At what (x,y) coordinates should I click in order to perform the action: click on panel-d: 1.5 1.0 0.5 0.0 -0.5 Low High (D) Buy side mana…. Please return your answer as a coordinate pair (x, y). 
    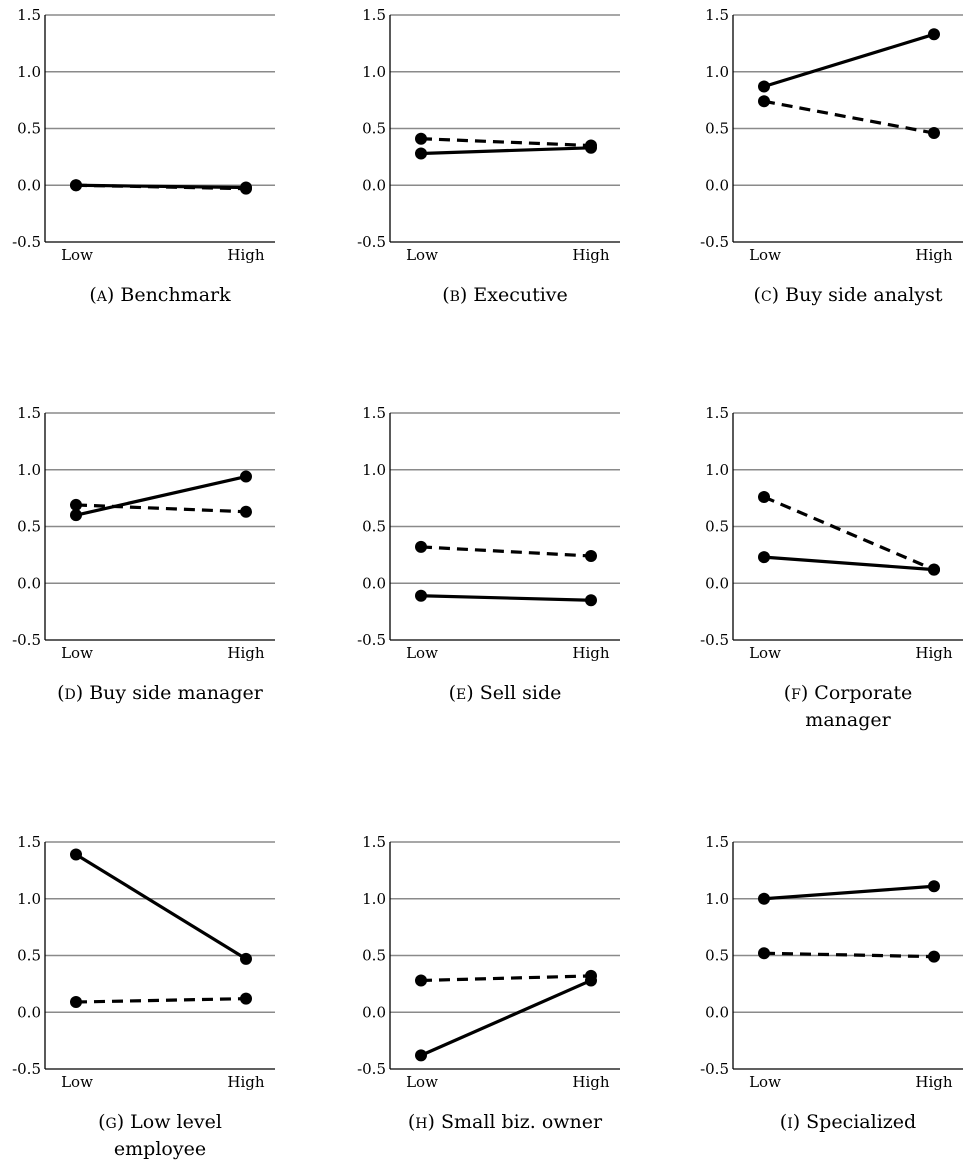
    Looking at the image, I should click on (143, 554).